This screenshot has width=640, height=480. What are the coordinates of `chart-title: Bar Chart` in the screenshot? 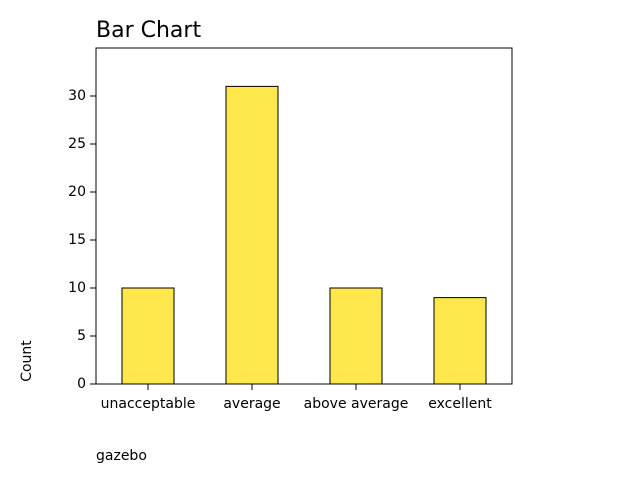 It's located at (148, 30).